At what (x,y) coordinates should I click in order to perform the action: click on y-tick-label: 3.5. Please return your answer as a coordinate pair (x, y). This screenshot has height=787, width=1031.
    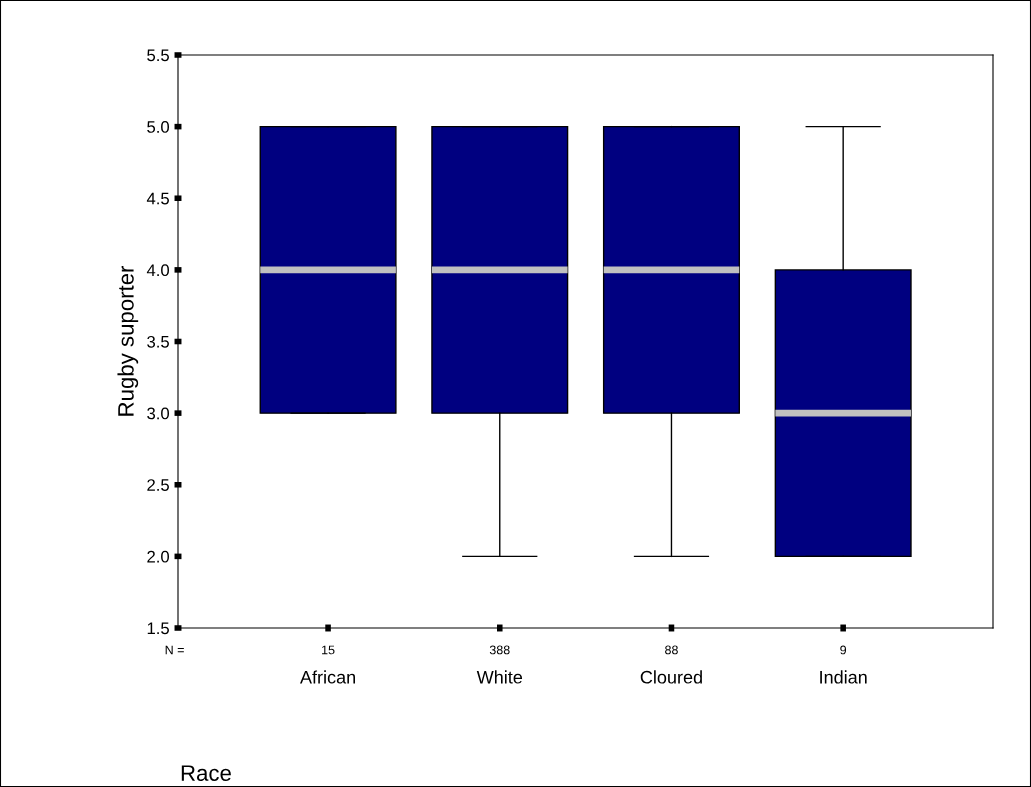
    Looking at the image, I should click on (158, 341).